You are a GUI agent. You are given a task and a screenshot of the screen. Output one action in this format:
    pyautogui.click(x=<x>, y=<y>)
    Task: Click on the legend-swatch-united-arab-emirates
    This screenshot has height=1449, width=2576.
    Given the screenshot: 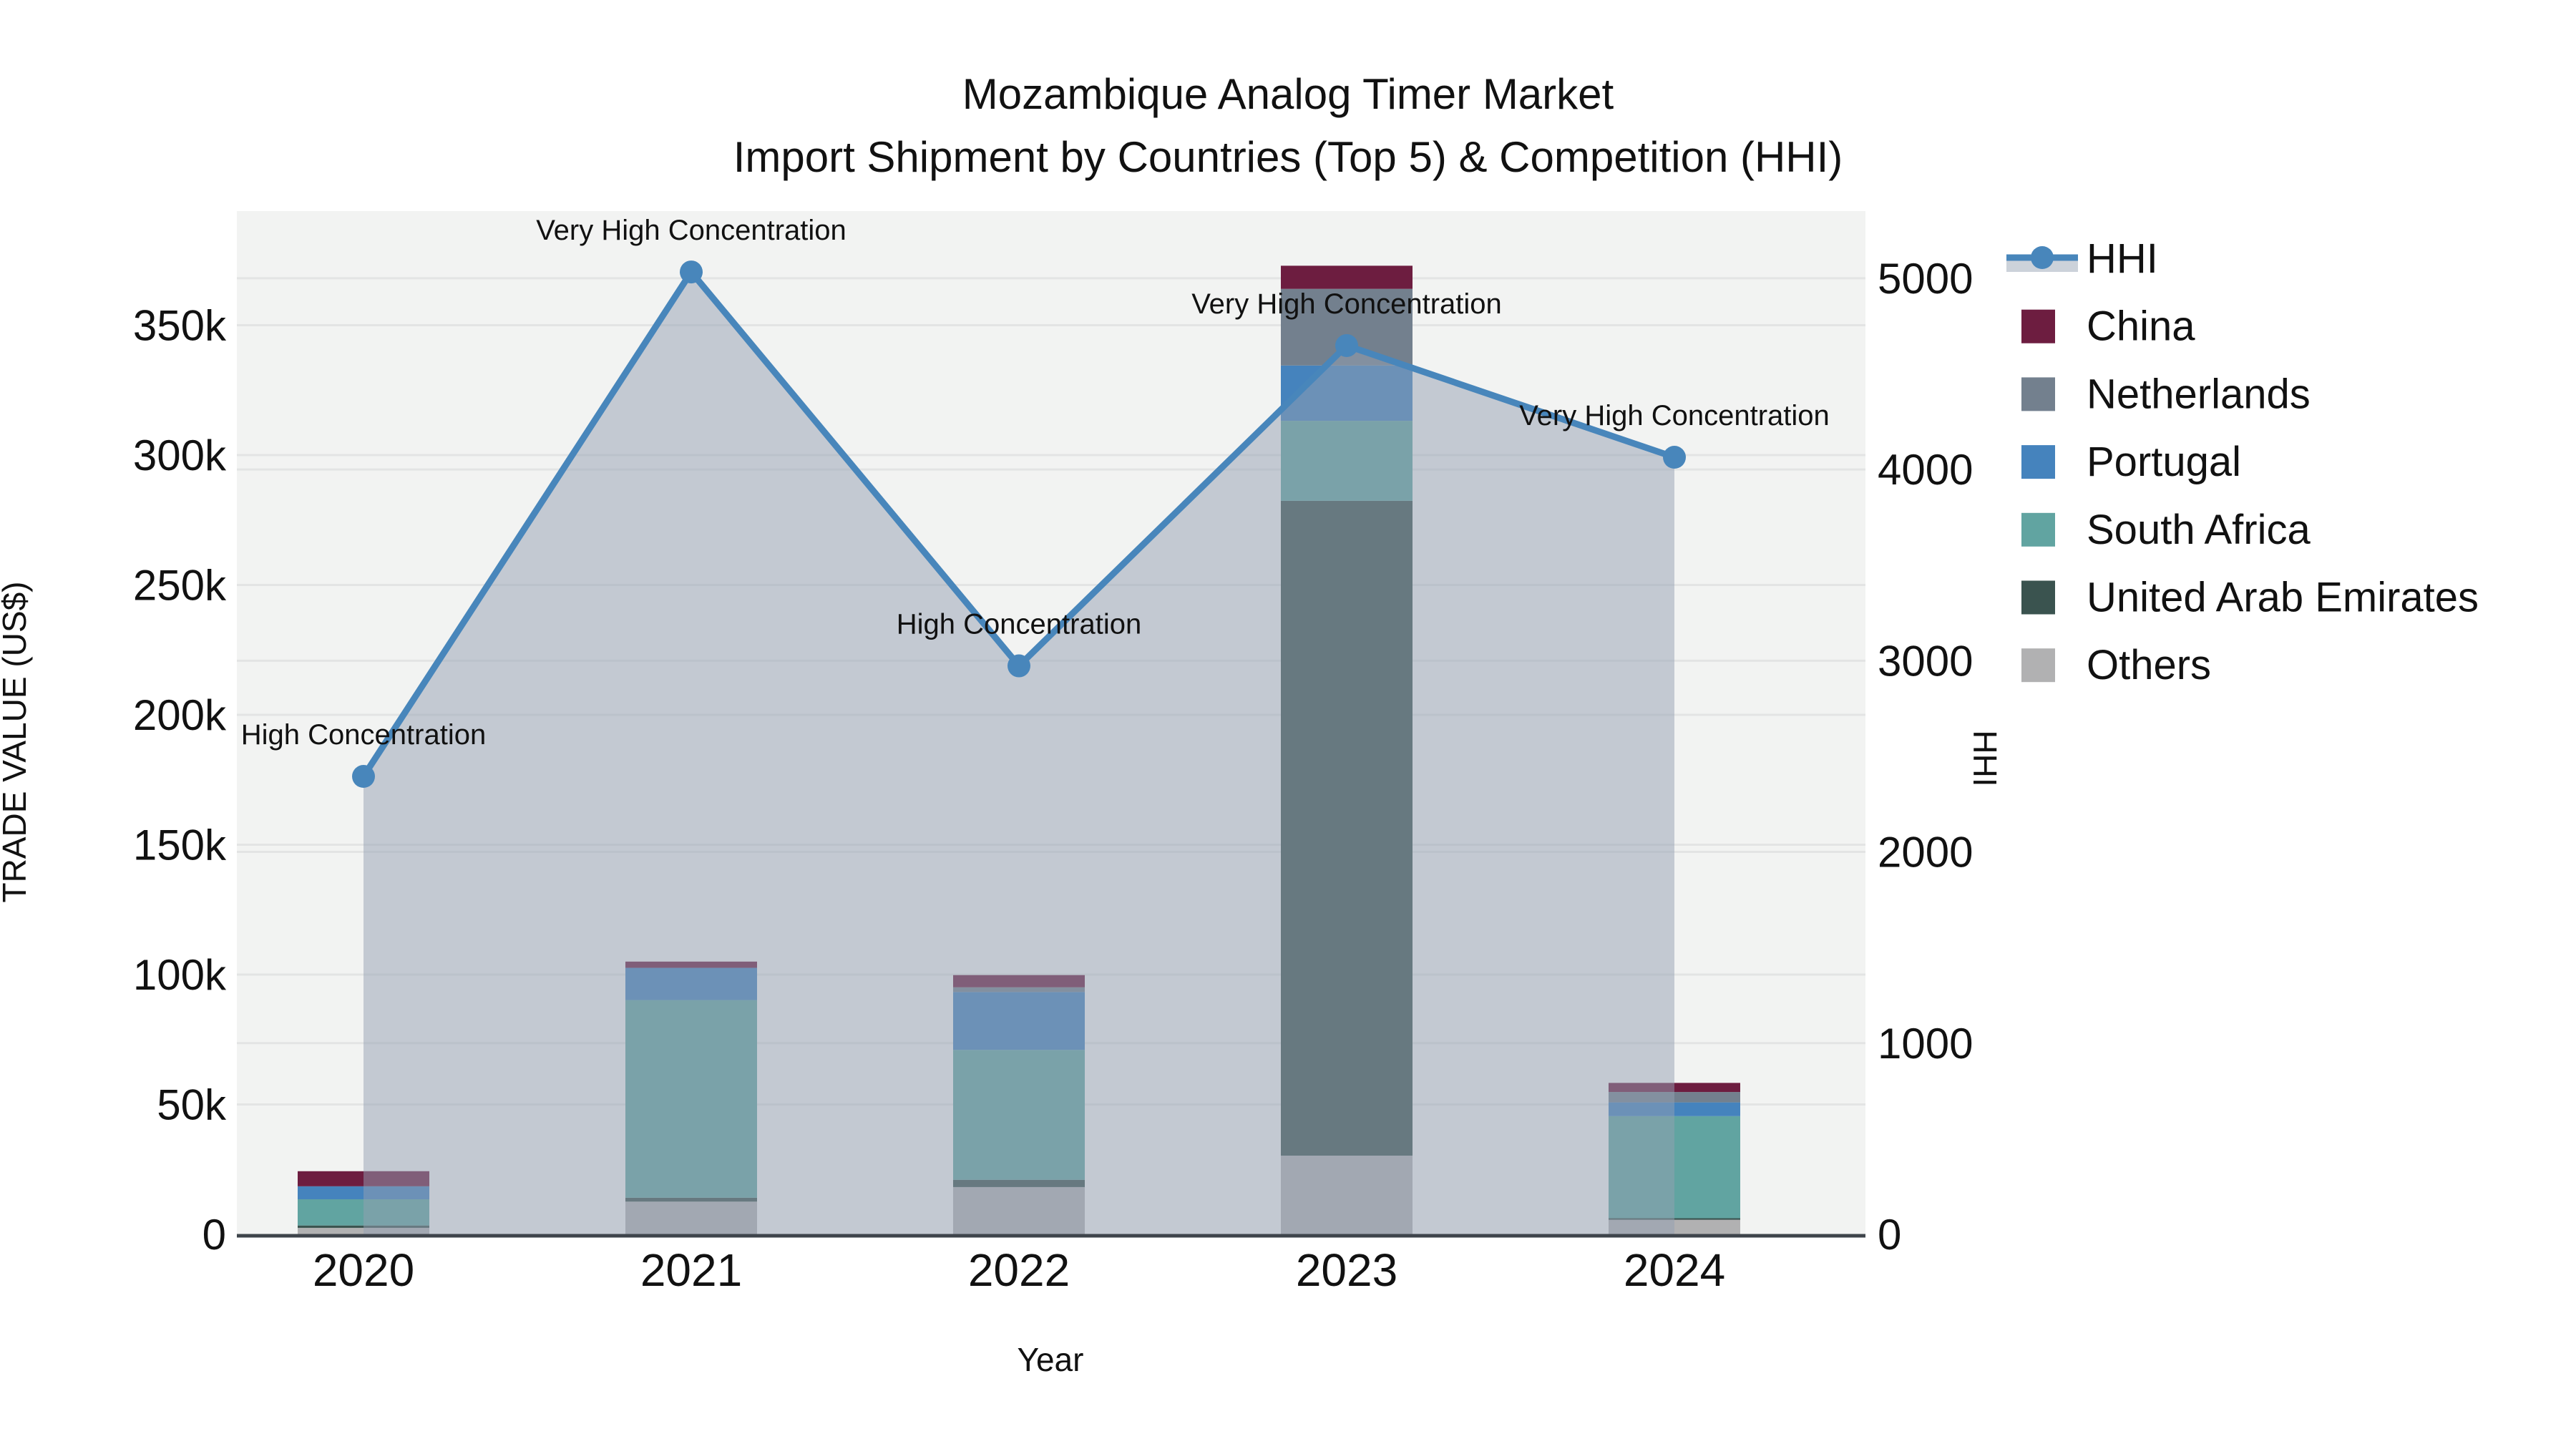 What is the action you would take?
    pyautogui.click(x=2038, y=597)
    